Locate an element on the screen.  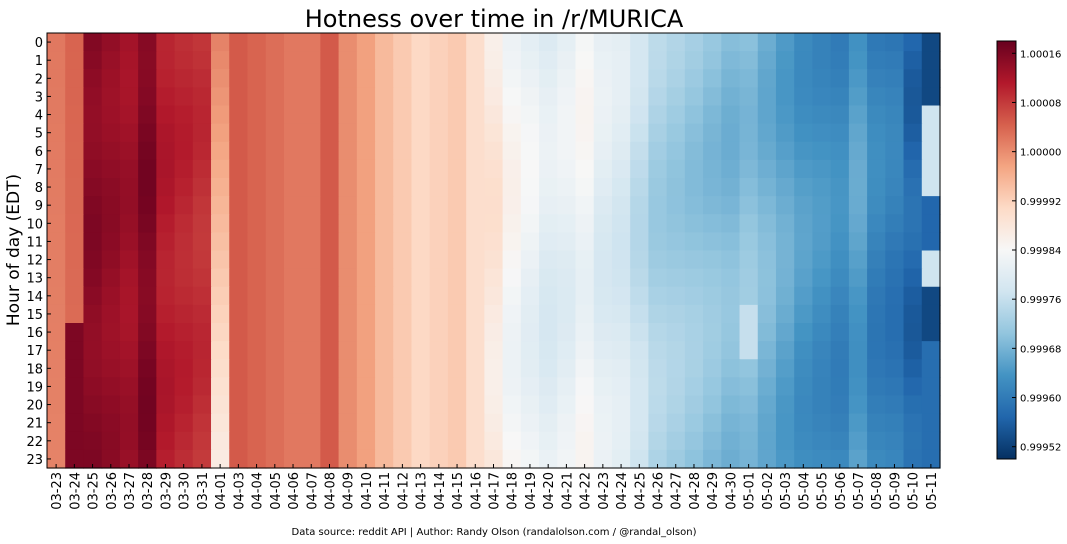
y-tick-label: 5 is located at coordinates (39, 134).